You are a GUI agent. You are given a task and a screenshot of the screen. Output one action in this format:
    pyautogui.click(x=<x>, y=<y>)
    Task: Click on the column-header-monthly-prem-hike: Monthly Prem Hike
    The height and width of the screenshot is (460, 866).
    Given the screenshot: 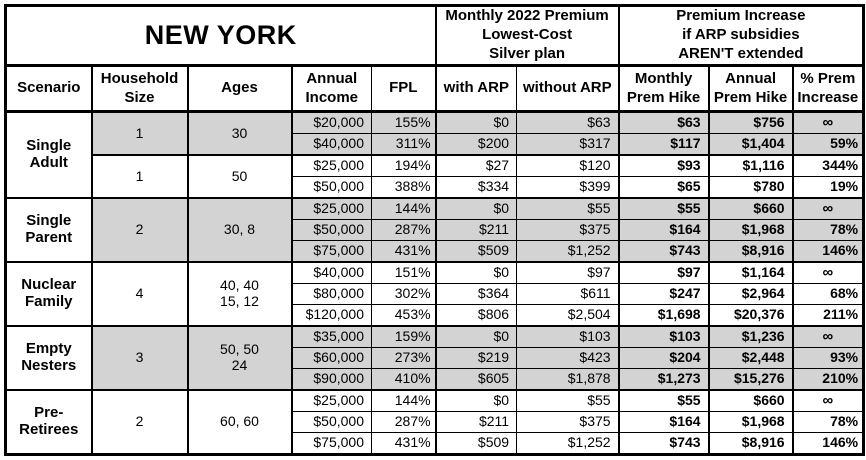 What is the action you would take?
    pyautogui.click(x=664, y=89)
    